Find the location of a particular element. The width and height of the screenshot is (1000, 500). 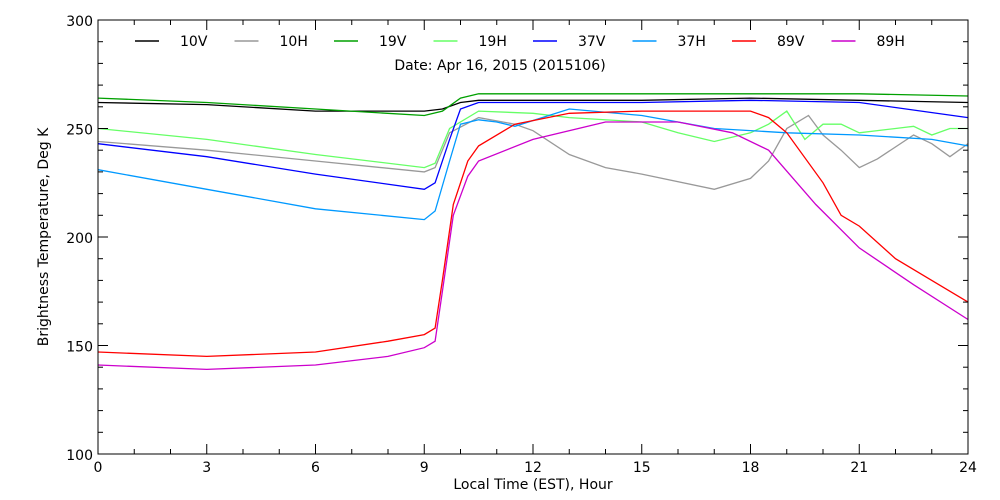

series-line-19V is located at coordinates (533, 105).